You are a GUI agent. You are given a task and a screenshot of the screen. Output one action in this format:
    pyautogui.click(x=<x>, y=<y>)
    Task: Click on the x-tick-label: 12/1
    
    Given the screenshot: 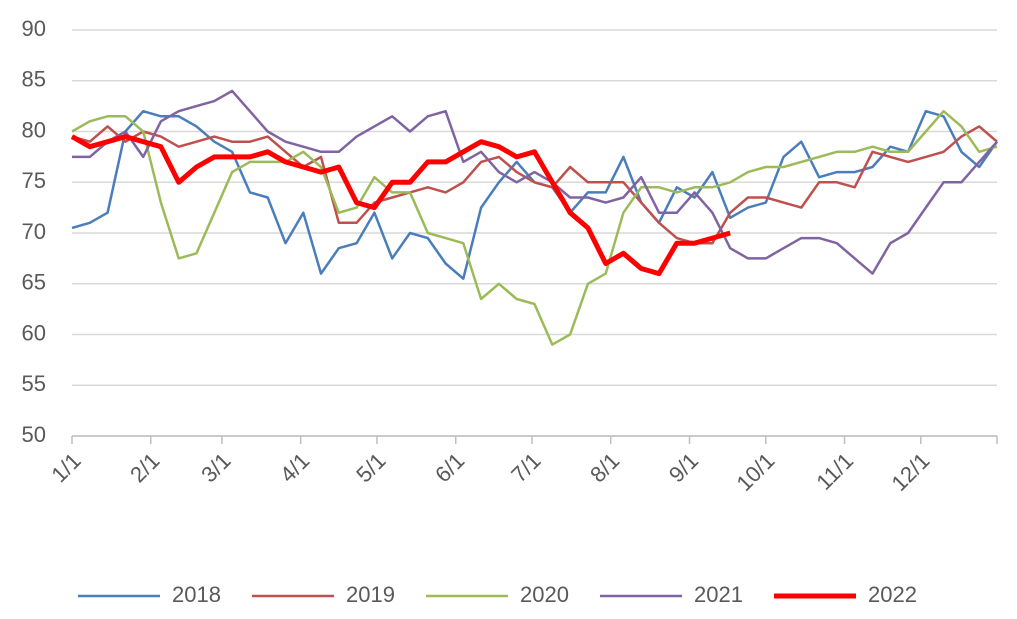 What is the action you would take?
    pyautogui.click(x=910, y=472)
    